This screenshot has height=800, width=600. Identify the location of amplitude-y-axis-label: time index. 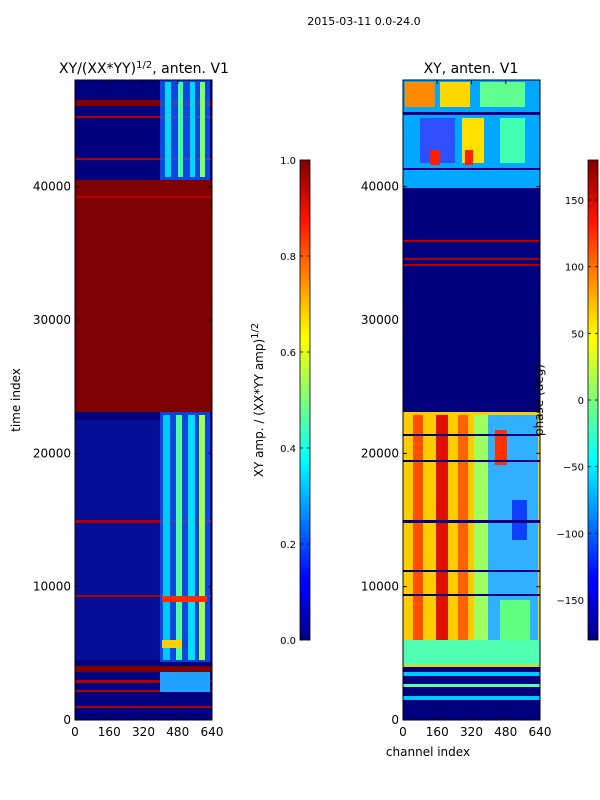
(16, 400).